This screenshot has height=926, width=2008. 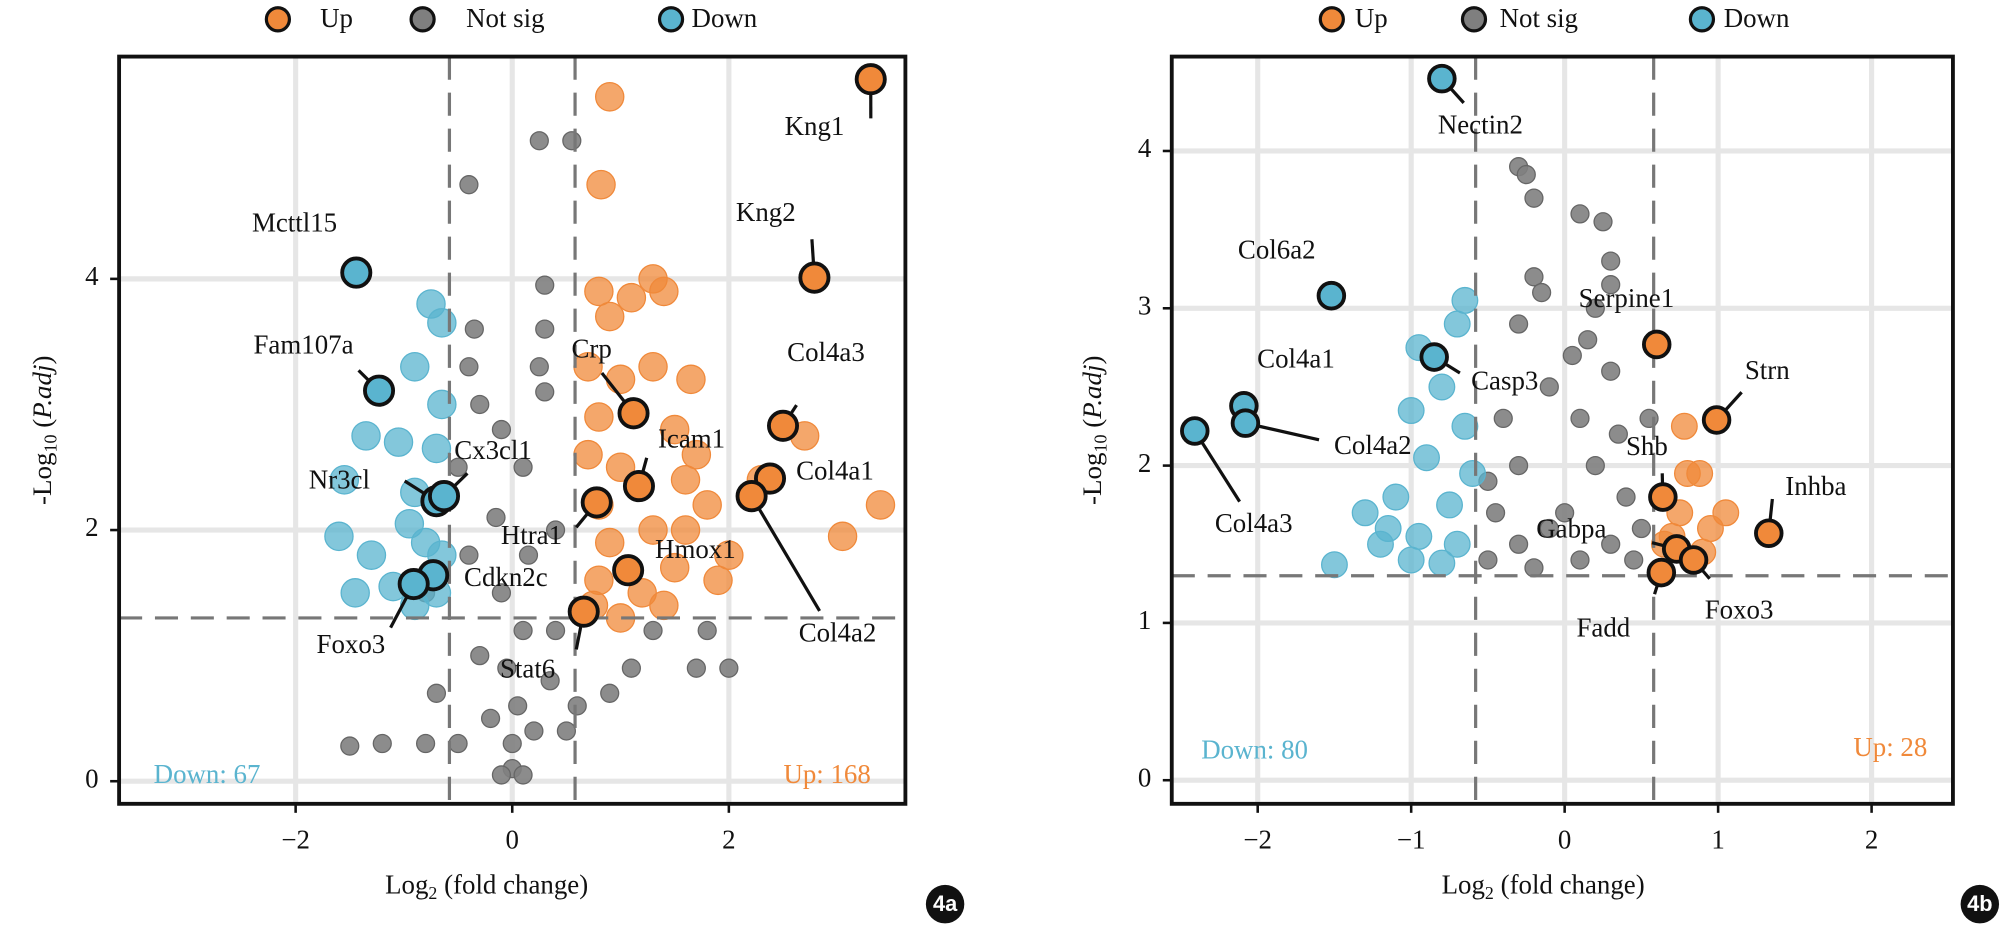 I want to click on point-label: Foxo3, so click(x=351, y=644).